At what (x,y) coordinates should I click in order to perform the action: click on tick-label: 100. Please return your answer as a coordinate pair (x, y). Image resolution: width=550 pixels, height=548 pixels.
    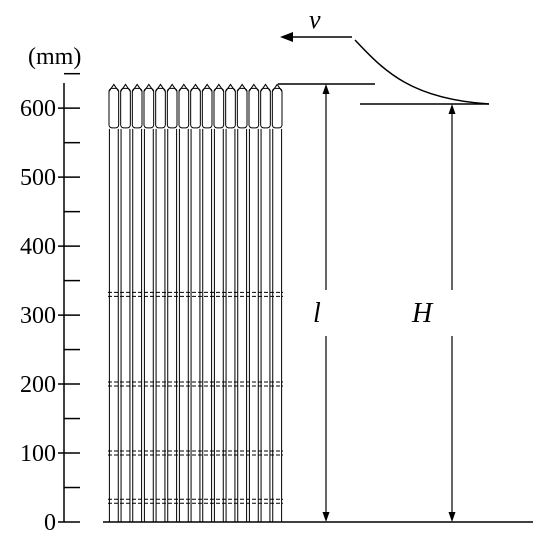
    Looking at the image, I should click on (38, 454).